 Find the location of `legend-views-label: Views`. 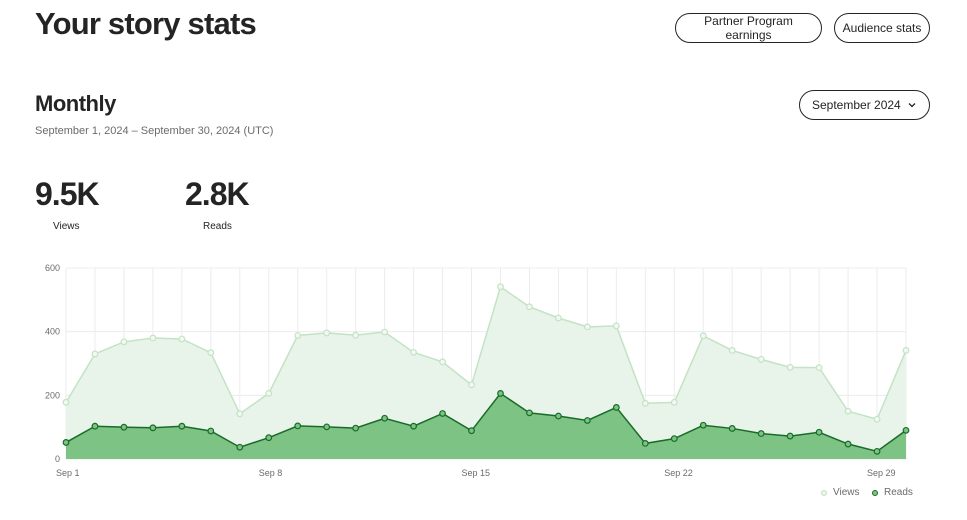

legend-views-label: Views is located at coordinates (846, 492).